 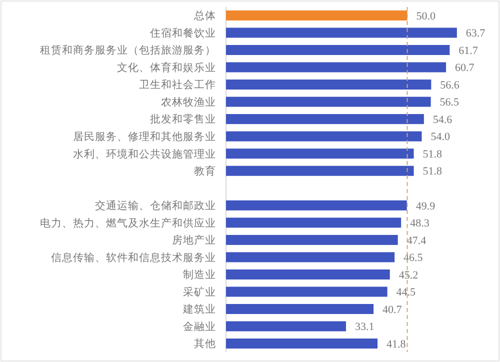 I want to click on y-tick-label: 信息传输、软件和信息技术服务业, so click(x=133, y=257).